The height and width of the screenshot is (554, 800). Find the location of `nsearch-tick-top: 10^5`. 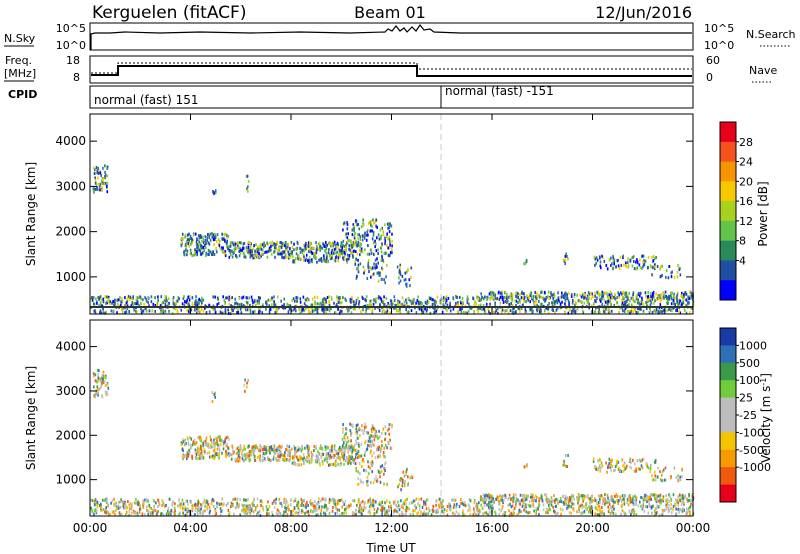

nsearch-tick-top: 10^5 is located at coordinates (719, 28).